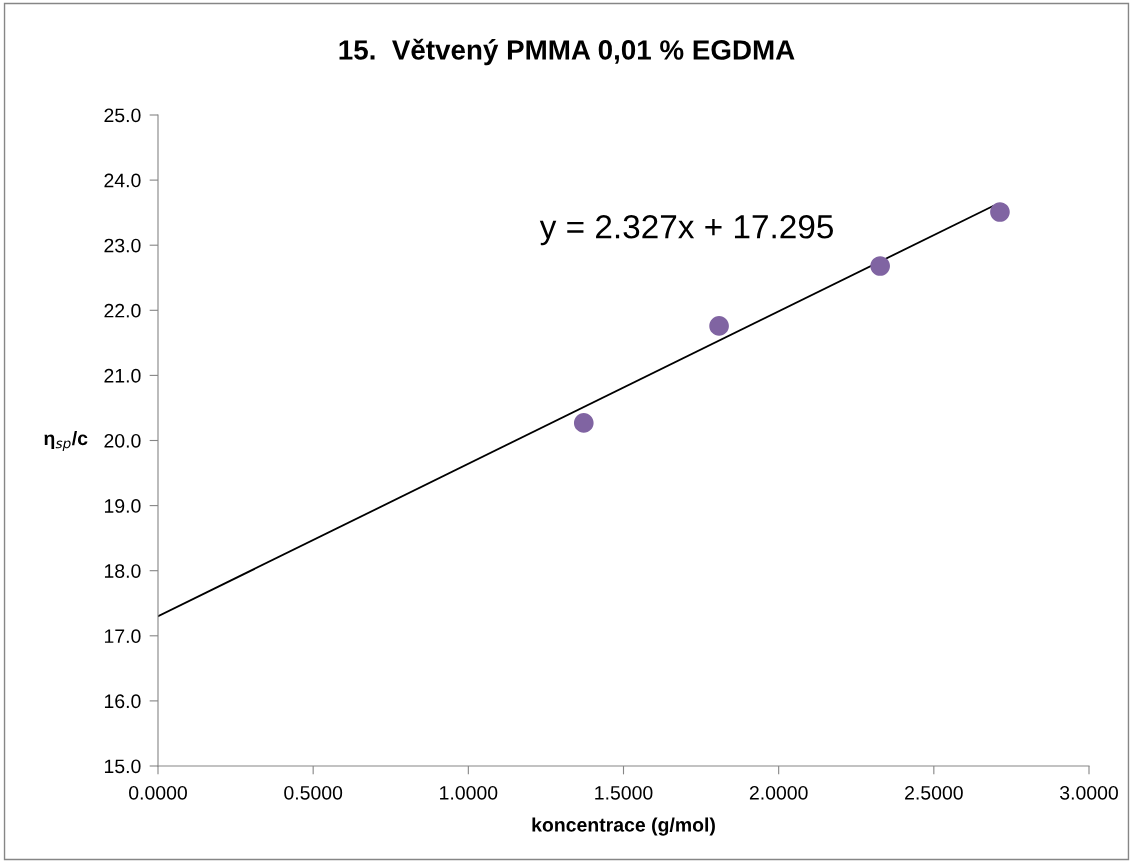 The width and height of the screenshot is (1133, 863). Describe the element at coordinates (122, 115) in the screenshot. I see `y-tick-label: 25.0` at that location.